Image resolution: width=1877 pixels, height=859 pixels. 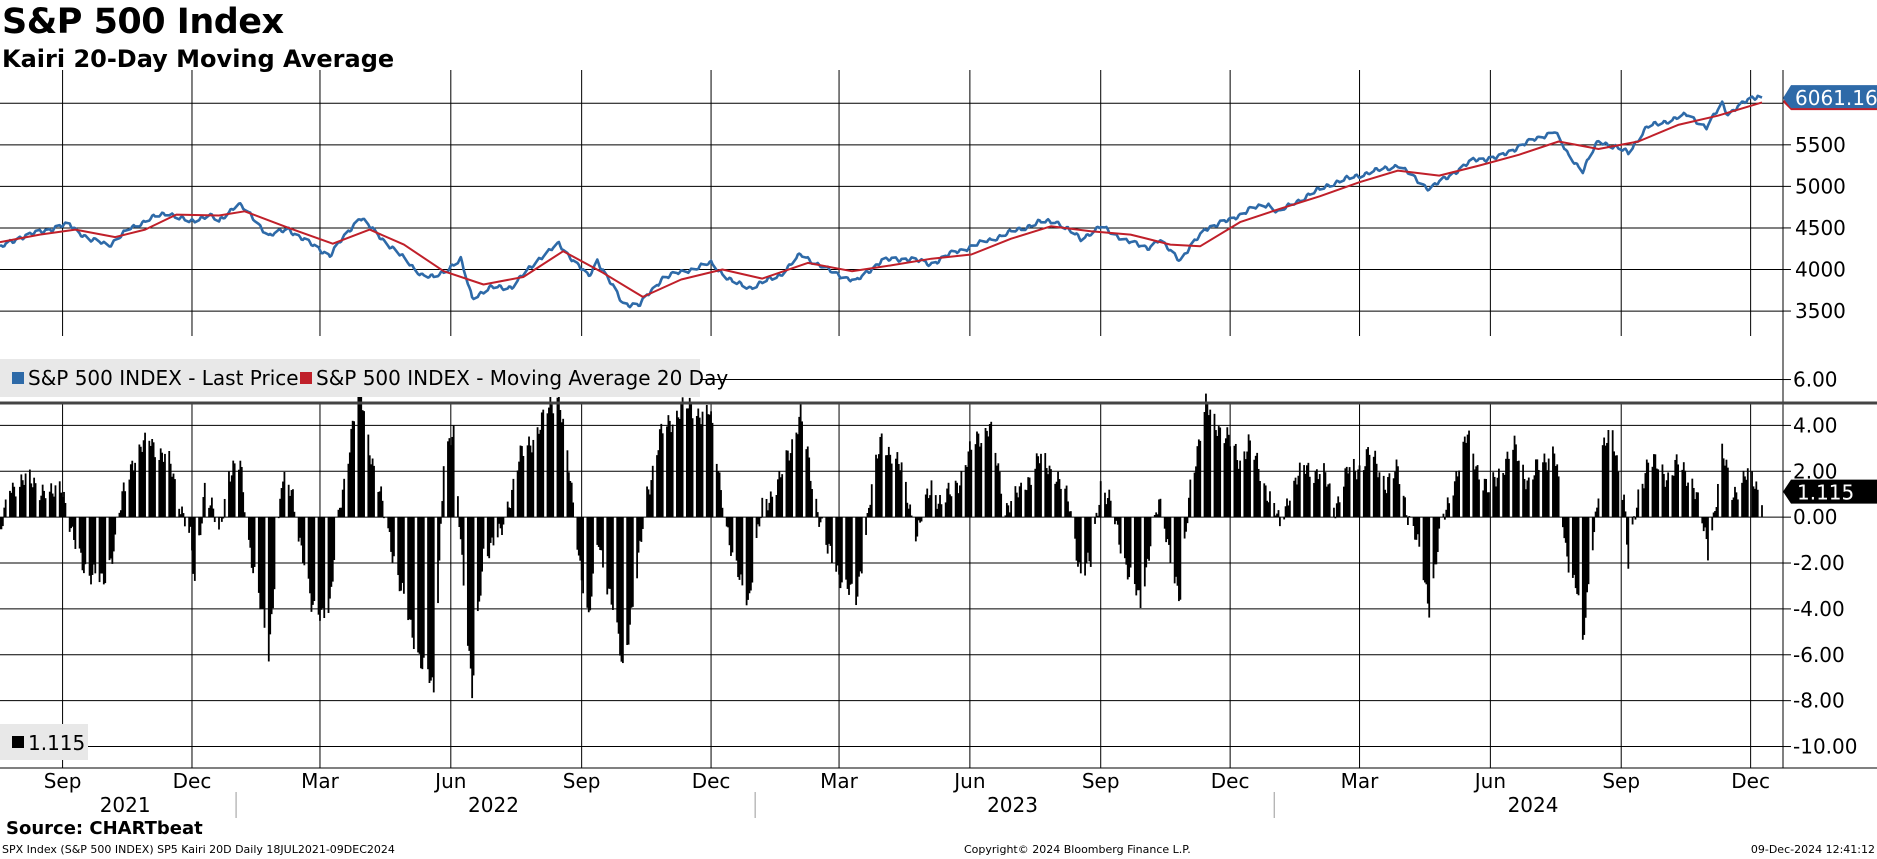 I want to click on month-label: Sep, so click(x=63, y=781).